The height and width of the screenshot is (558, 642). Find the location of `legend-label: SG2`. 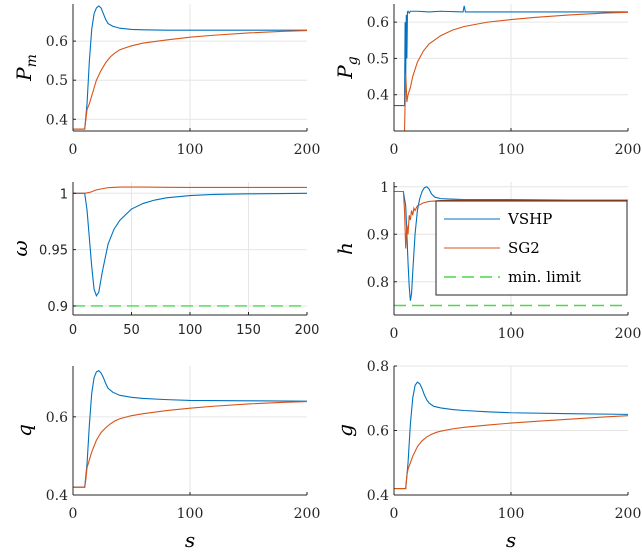

legend-label: SG2 is located at coordinates (524, 248).